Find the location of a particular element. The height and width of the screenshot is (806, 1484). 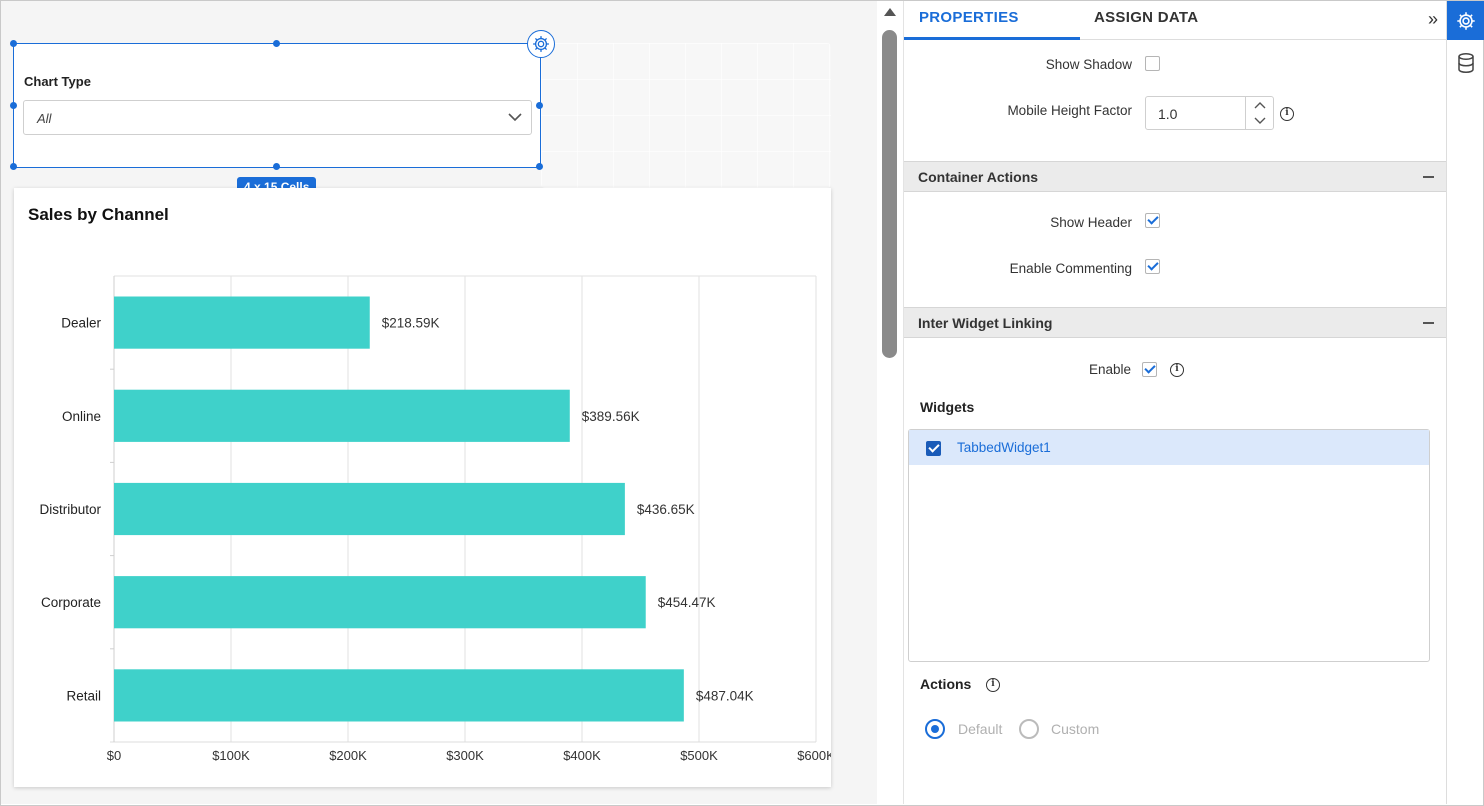

x-tick-label: $600K is located at coordinates (814, 755).